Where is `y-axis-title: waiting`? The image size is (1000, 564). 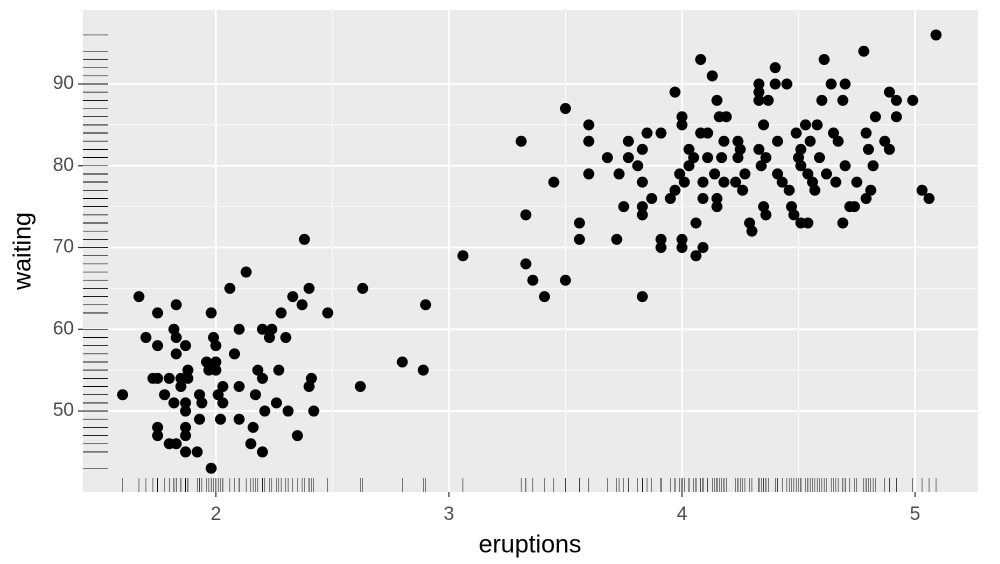 y-axis-title: waiting is located at coordinates (23, 251).